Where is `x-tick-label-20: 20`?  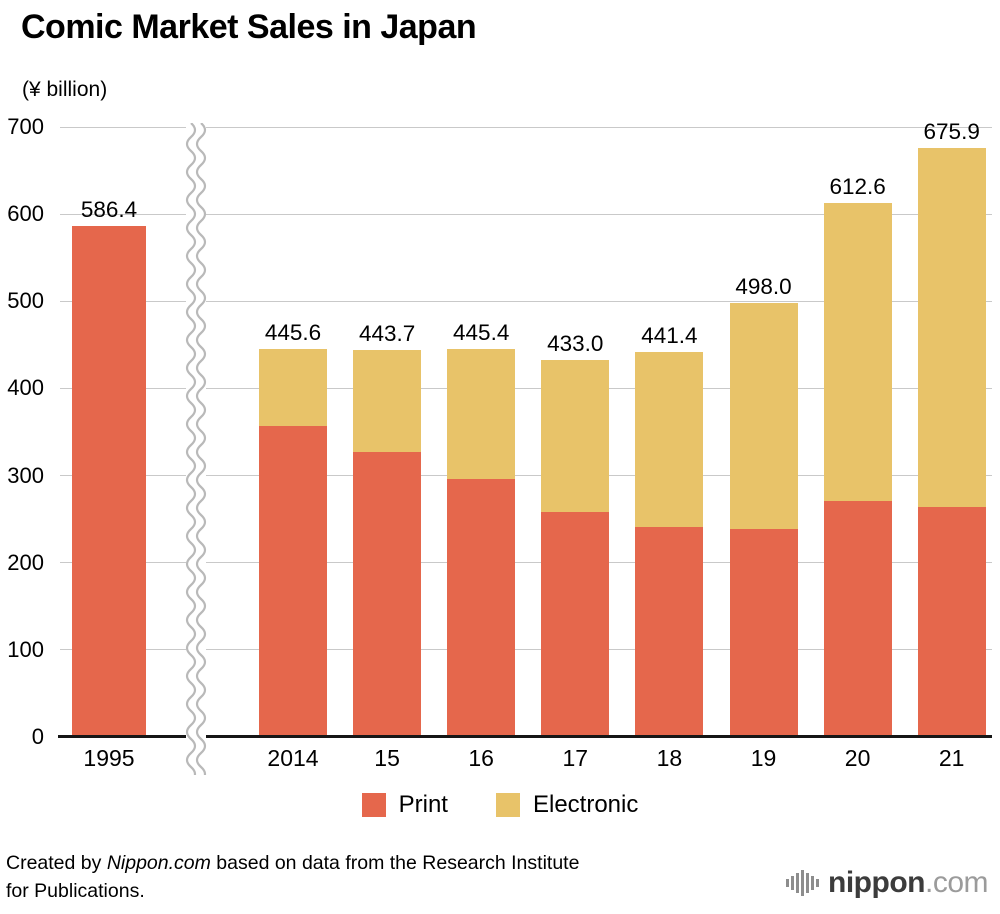
x-tick-label-20: 20 is located at coordinates (857, 758).